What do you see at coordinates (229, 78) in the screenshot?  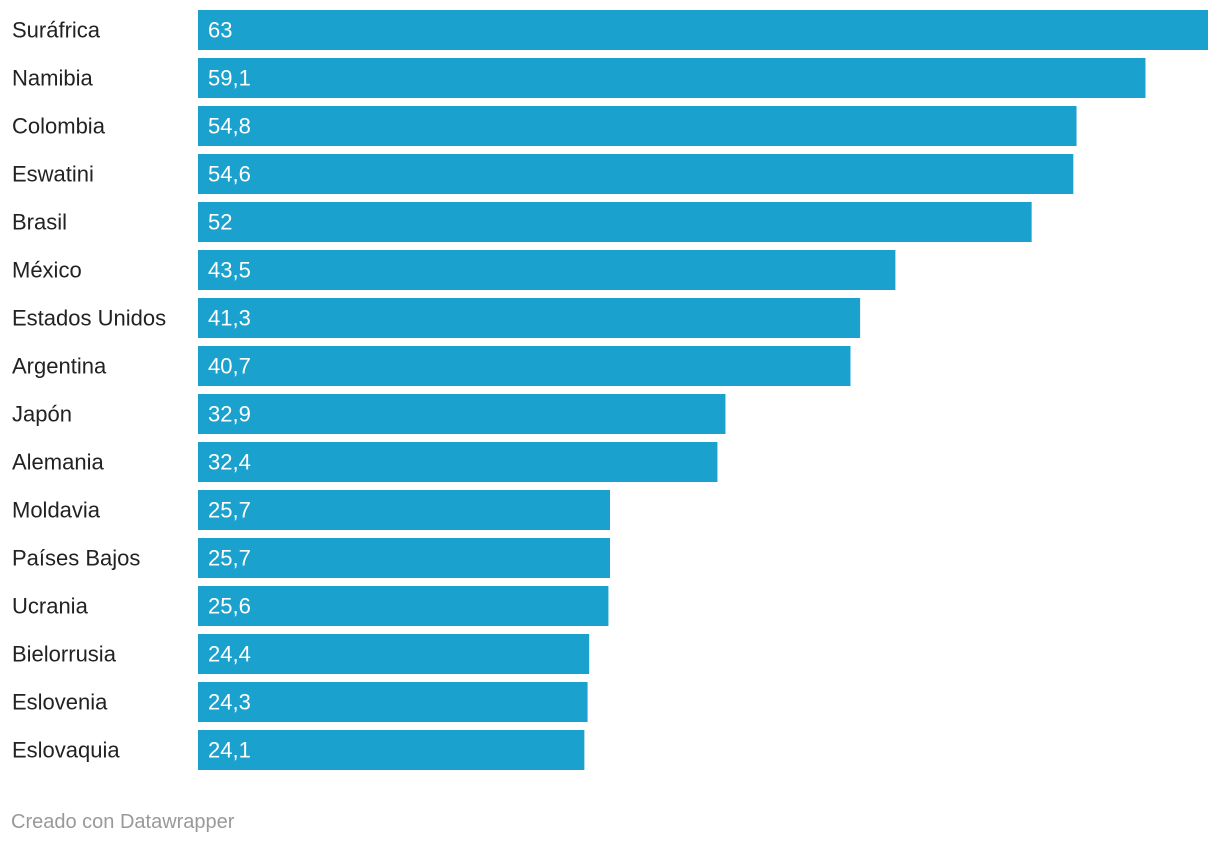 I see `value-label: 59,1` at bounding box center [229, 78].